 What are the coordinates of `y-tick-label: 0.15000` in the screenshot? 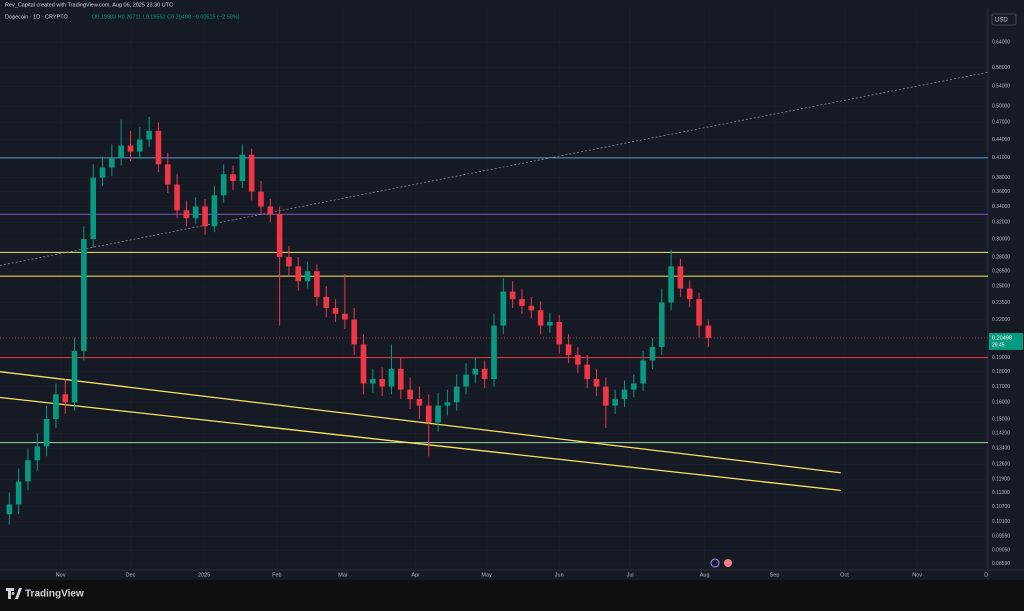 It's located at (1001, 419).